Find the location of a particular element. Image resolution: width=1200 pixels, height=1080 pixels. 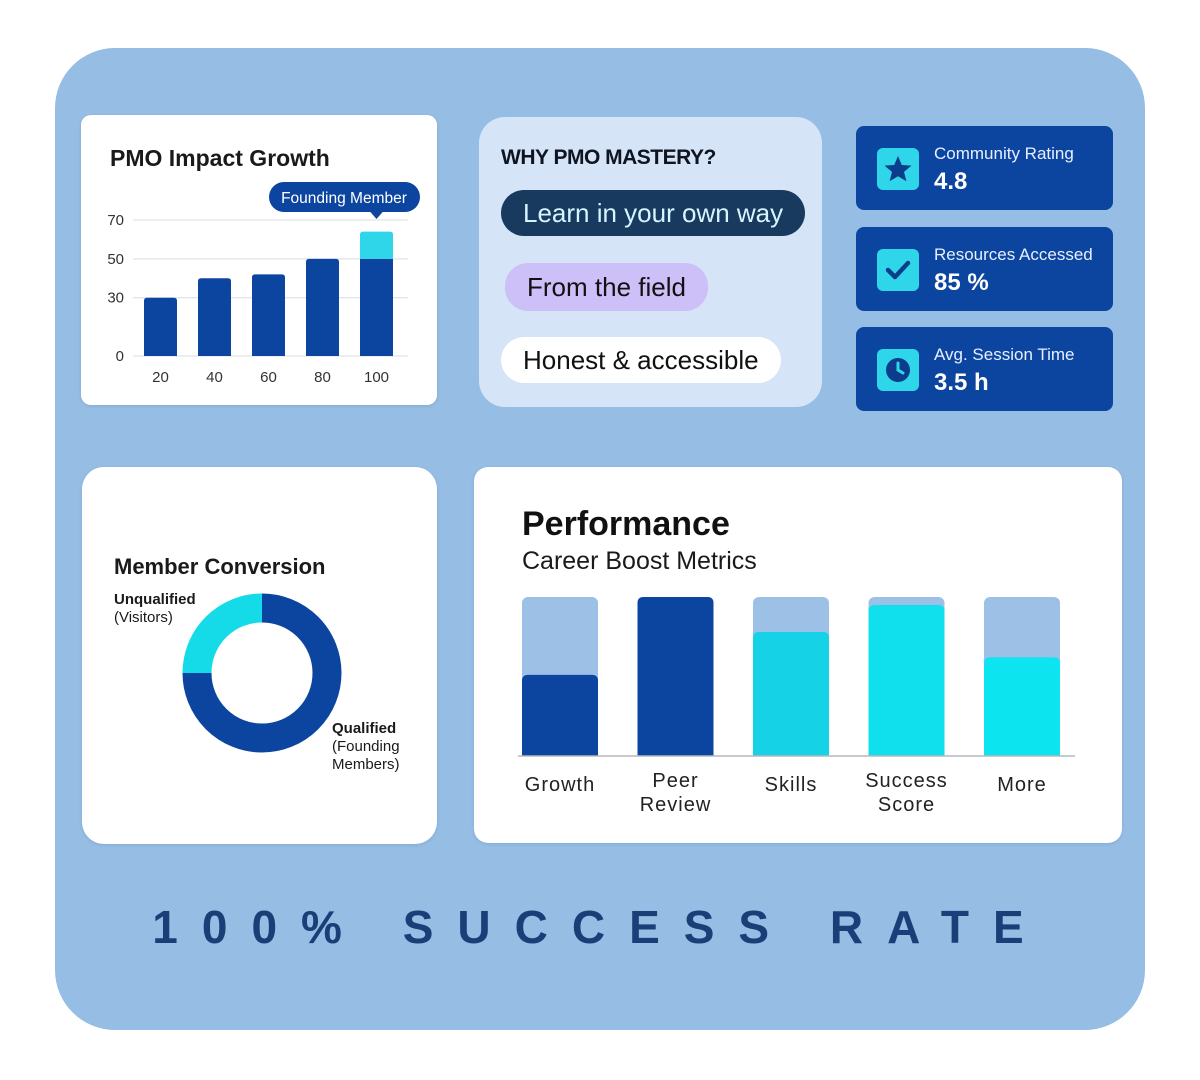

x-tick-label: 60 is located at coordinates (268, 377).